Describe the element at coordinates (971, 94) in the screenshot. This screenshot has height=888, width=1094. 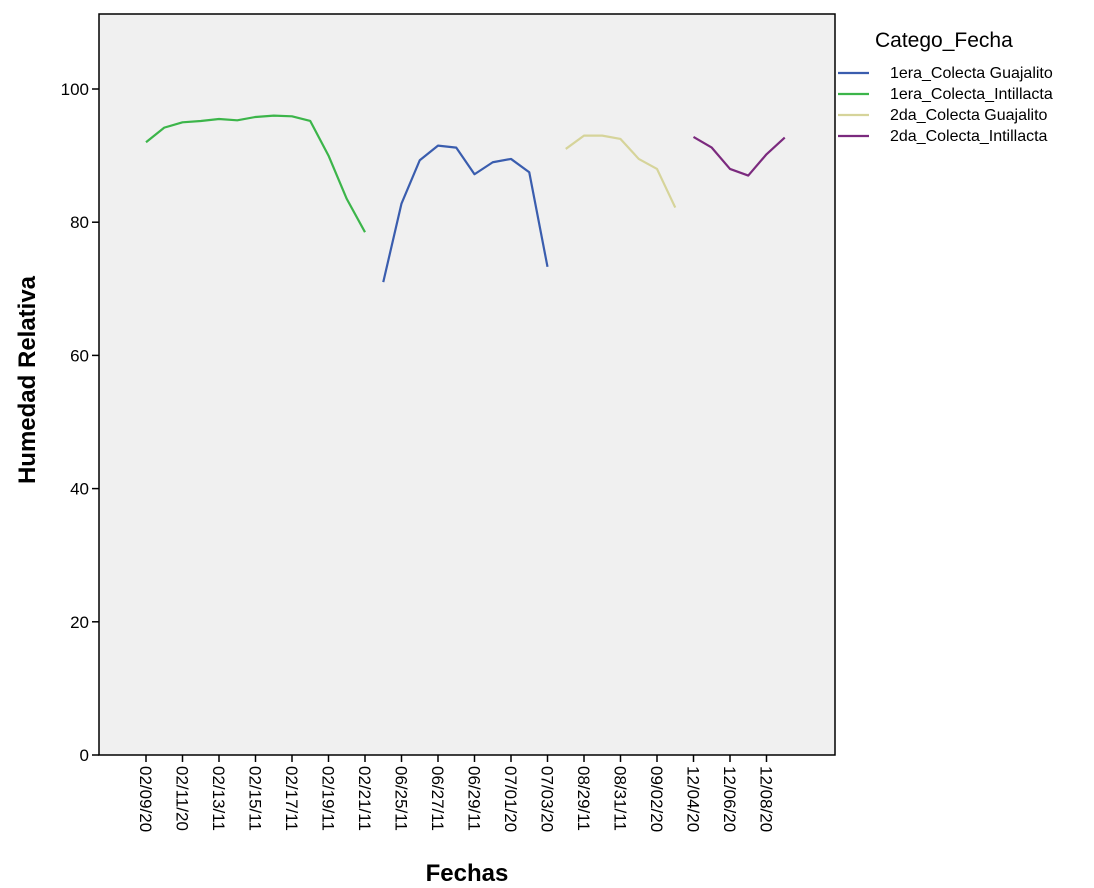
I see `legend-label: 1era_Colecta_Intillacta` at that location.